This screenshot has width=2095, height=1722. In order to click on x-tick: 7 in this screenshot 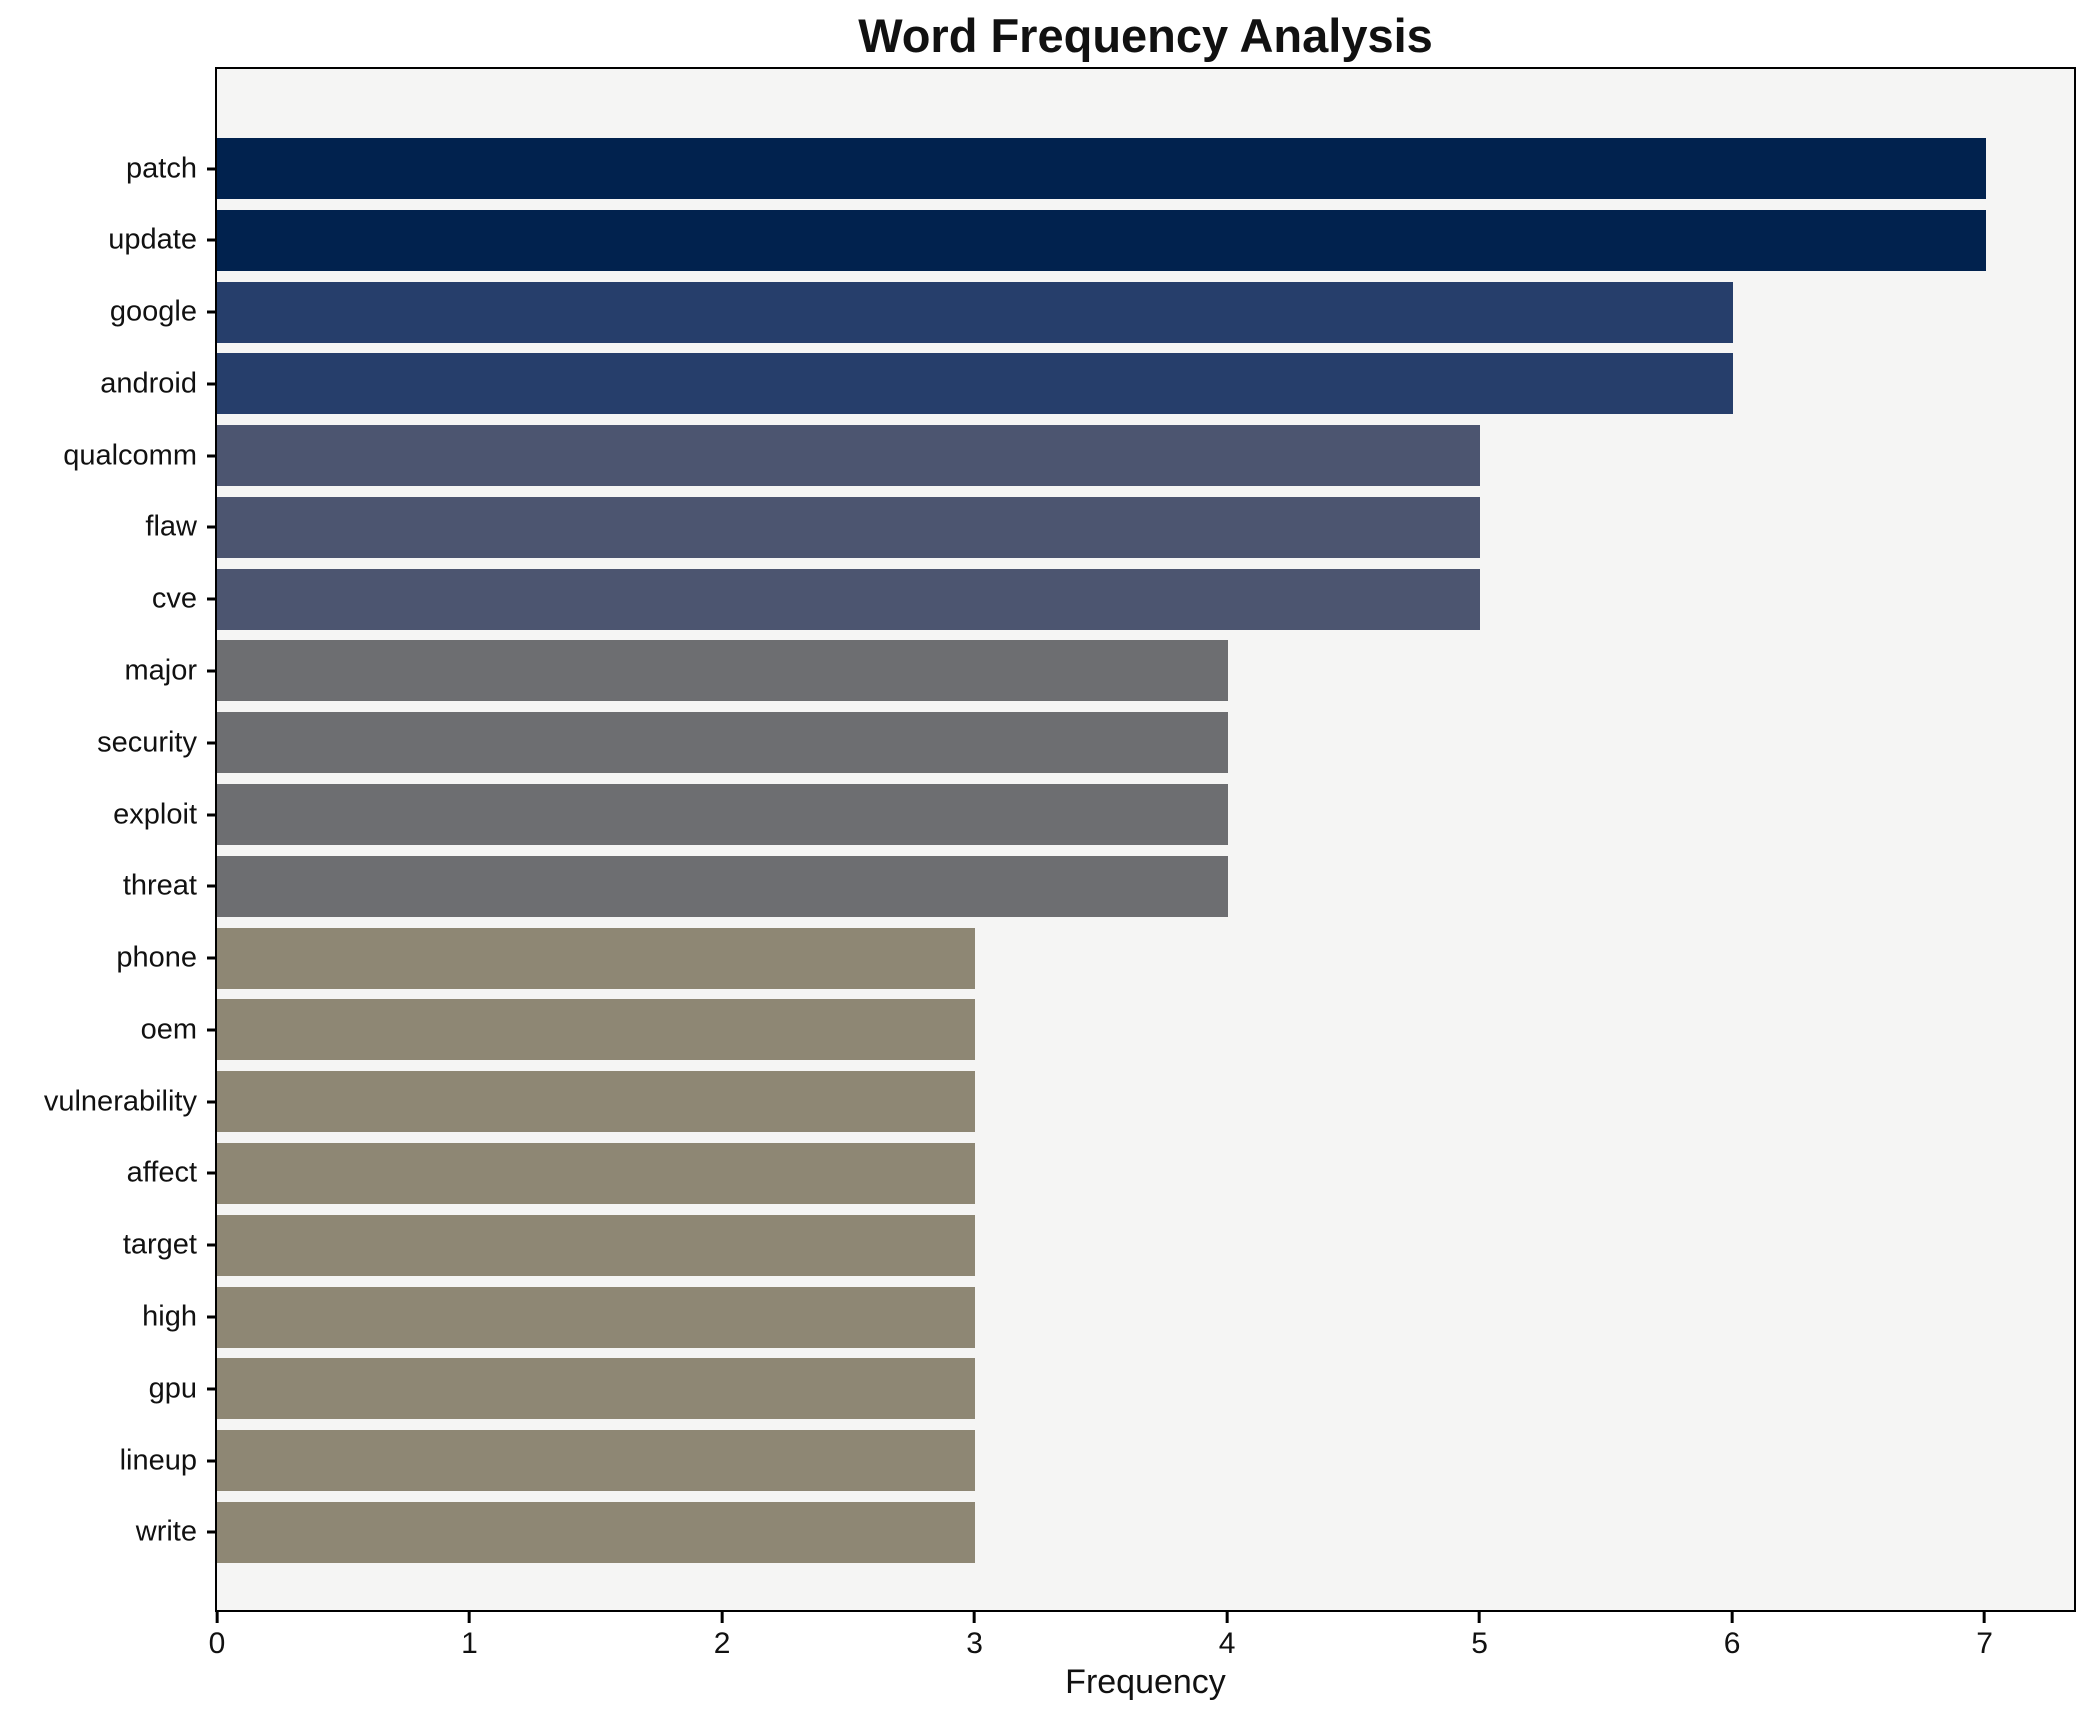, I will do `click(1984, 1635)`.